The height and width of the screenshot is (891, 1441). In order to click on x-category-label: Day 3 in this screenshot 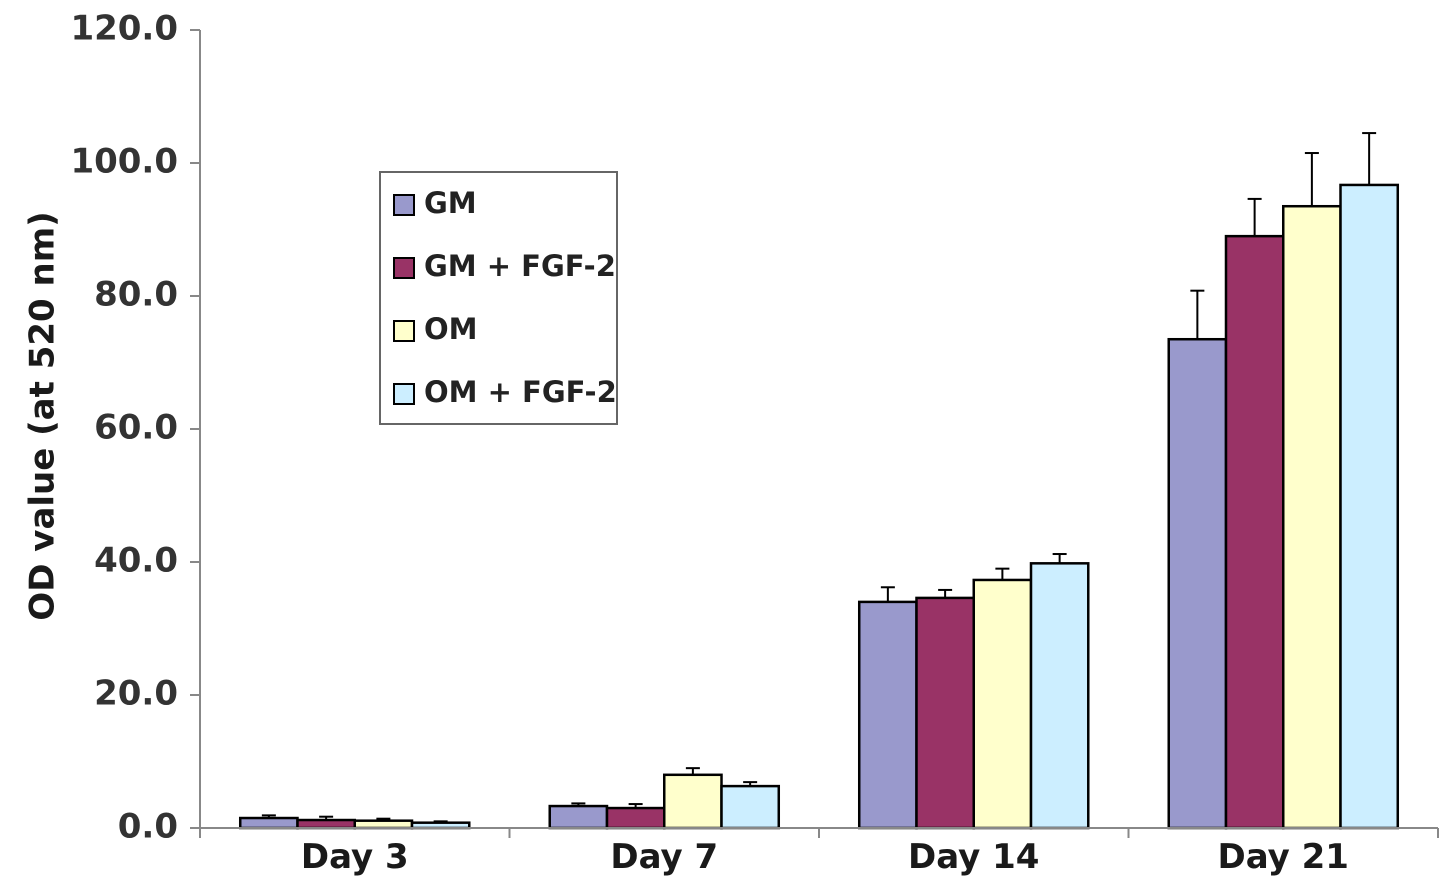, I will do `click(355, 857)`.